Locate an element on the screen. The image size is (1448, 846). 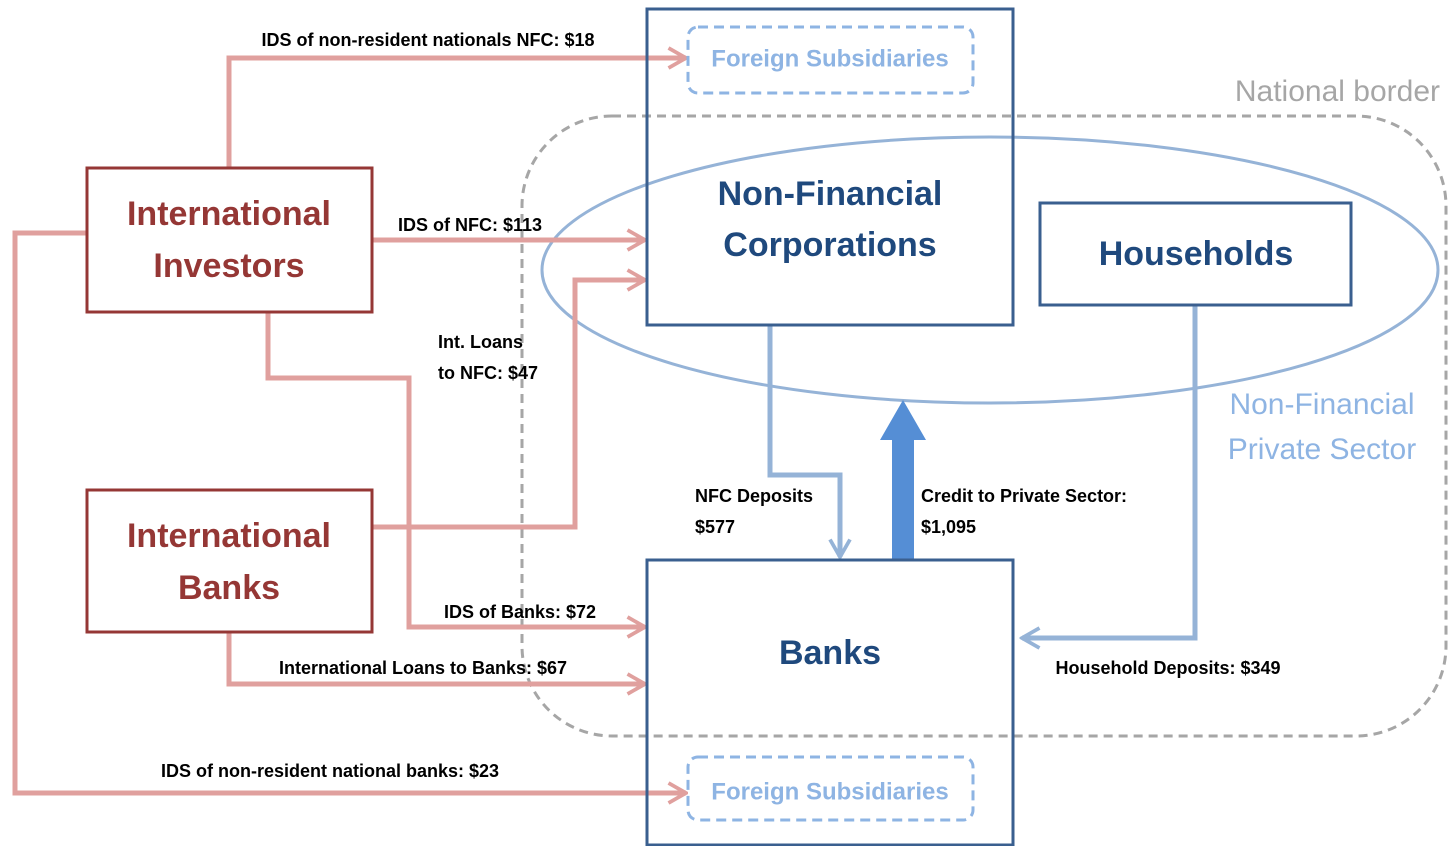
region-label: Non-Financial is located at coordinates (1321, 404).